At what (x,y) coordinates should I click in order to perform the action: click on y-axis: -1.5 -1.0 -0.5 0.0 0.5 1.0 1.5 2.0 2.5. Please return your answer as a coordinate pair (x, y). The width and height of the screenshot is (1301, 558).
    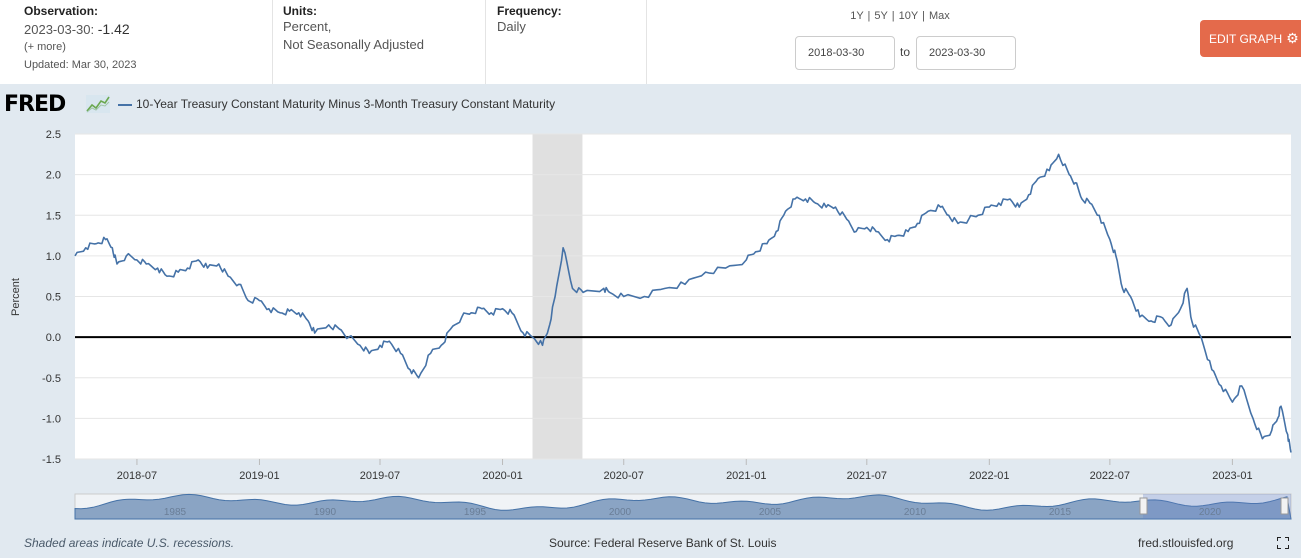
    Looking at the image, I should click on (51, 297).